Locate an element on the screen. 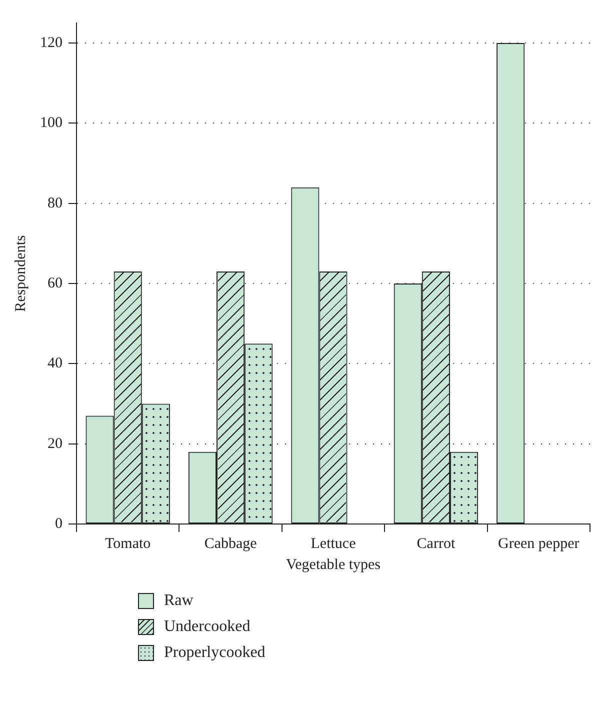  legend-label: Properlycooked is located at coordinates (215, 653).